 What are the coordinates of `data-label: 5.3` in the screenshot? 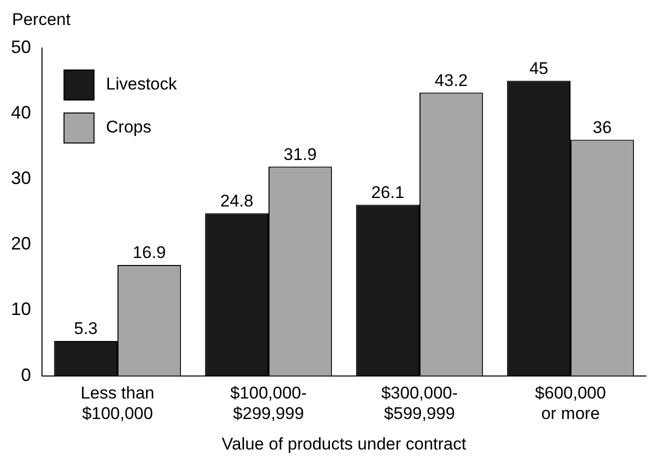 It's located at (86, 328).